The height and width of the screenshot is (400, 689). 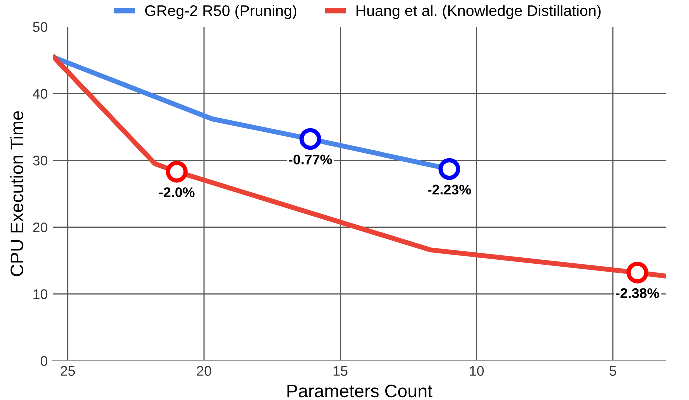 I want to click on x-tick-label: 25, so click(x=68, y=371).